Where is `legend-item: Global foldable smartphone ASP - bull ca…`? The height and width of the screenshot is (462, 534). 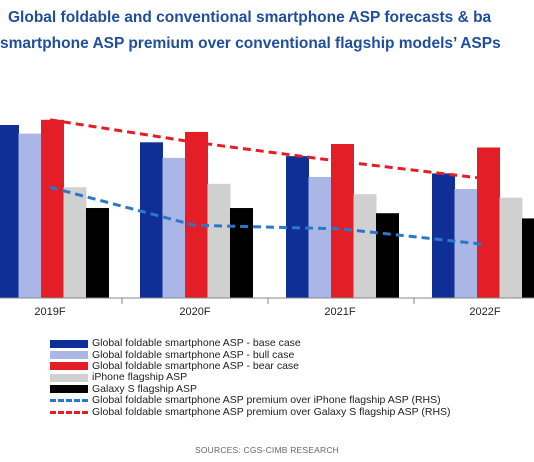 legend-item: Global foldable smartphone ASP - bull ca… is located at coordinates (250, 354).